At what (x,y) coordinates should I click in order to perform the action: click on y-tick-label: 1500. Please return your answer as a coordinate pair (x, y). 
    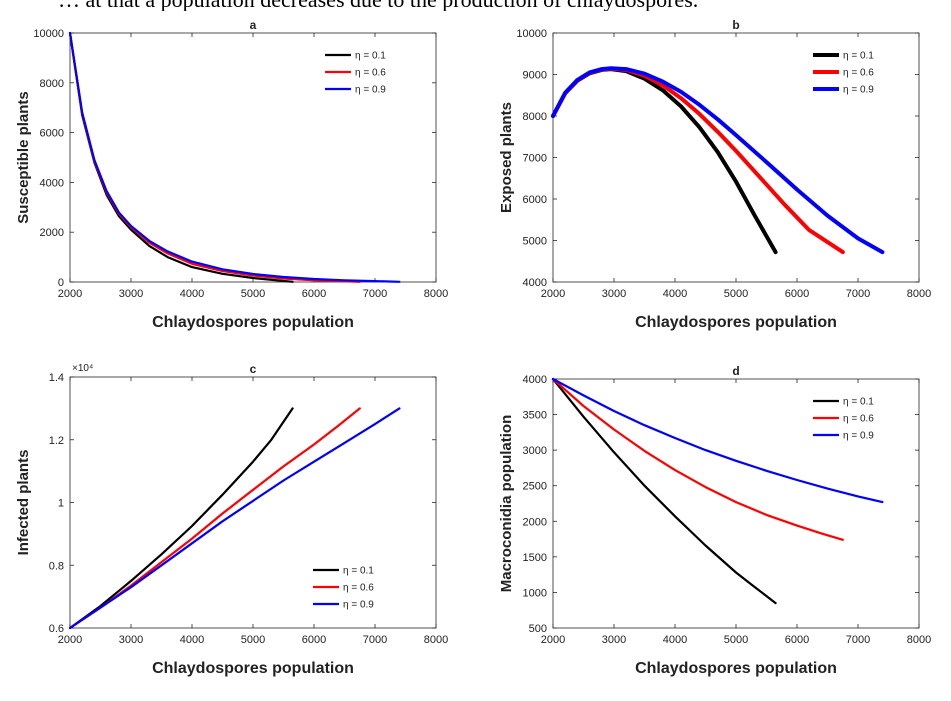
    Looking at the image, I should click on (535, 558).